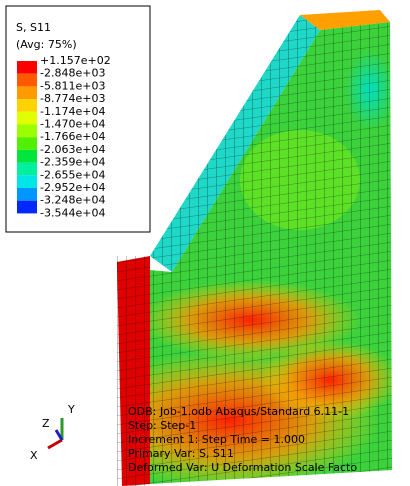 This screenshot has width=410, height=486. Describe the element at coordinates (72, 111) in the screenshot. I see `legend-label: -1.174e+04` at that location.